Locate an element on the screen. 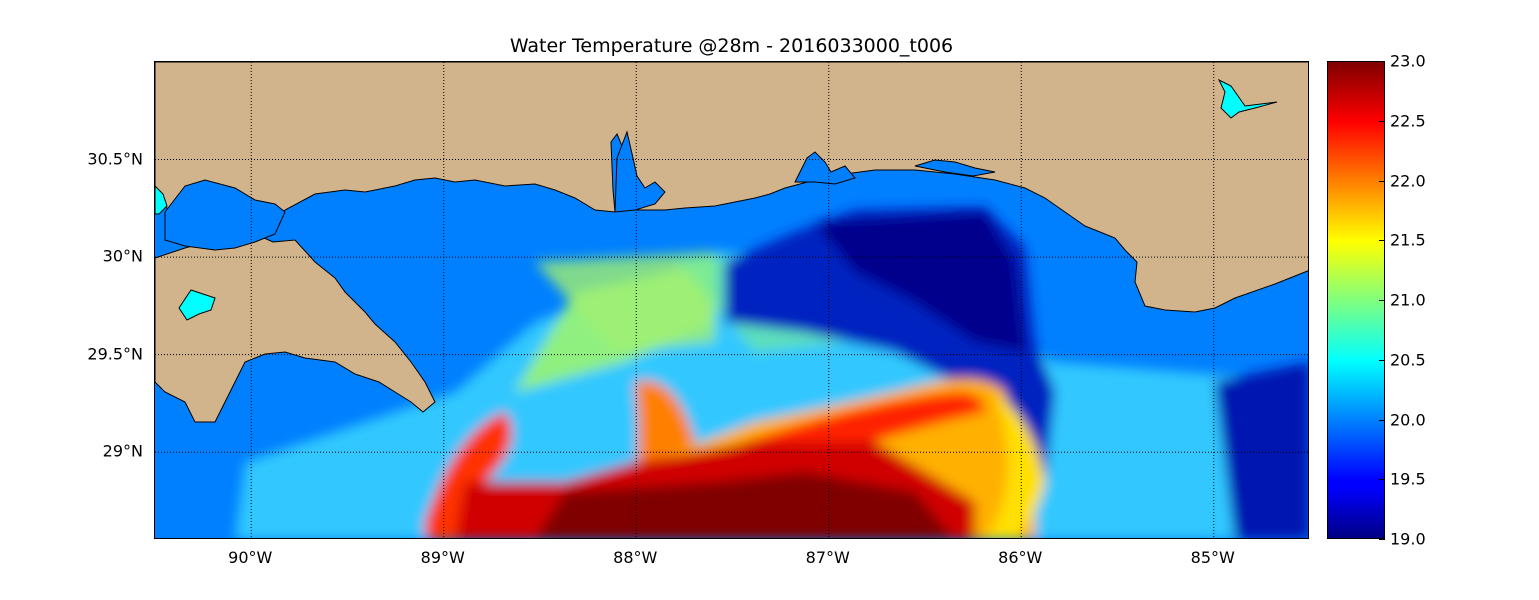 The image size is (1539, 600). lon-tick-label: 86°W is located at coordinates (1020, 557).